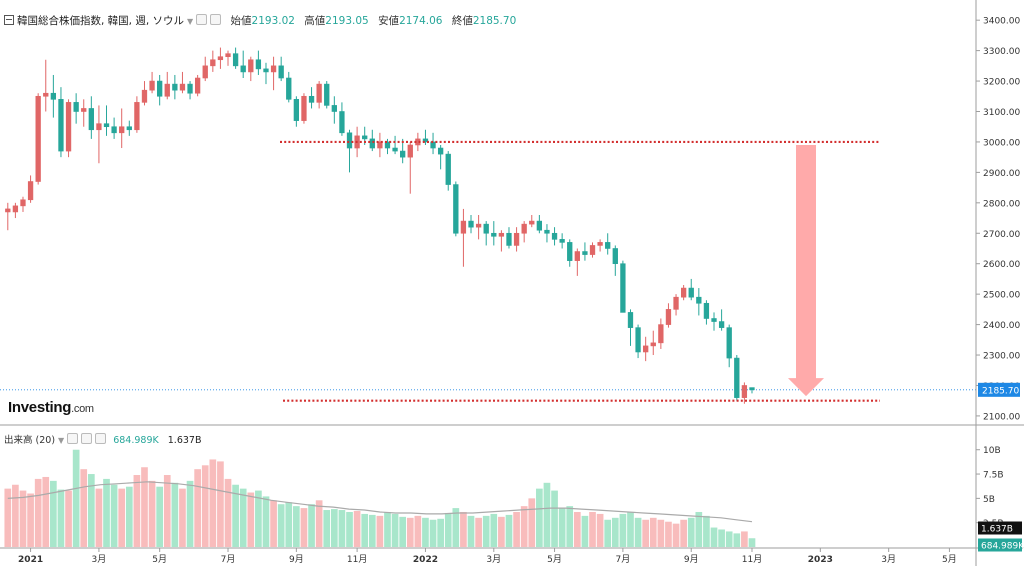 Image resolution: width=1024 pixels, height=576 pixels. Describe the element at coordinates (1002, 547) in the screenshot. I see `volume-last-k-label: 684.989K` at that location.